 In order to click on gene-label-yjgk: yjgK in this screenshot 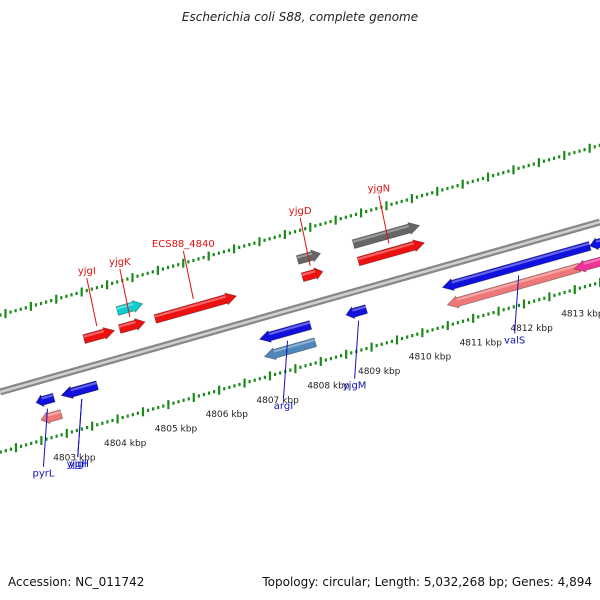, I will do `click(120, 262)`.